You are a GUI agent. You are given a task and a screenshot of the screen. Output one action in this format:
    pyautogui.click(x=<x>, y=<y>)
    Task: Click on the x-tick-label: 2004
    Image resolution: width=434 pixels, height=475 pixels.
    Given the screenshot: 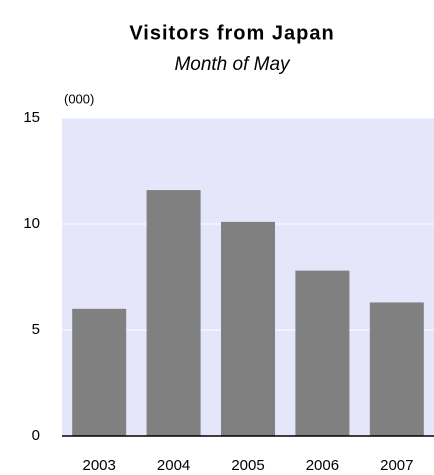 What is the action you would take?
    pyautogui.click(x=173, y=465)
    